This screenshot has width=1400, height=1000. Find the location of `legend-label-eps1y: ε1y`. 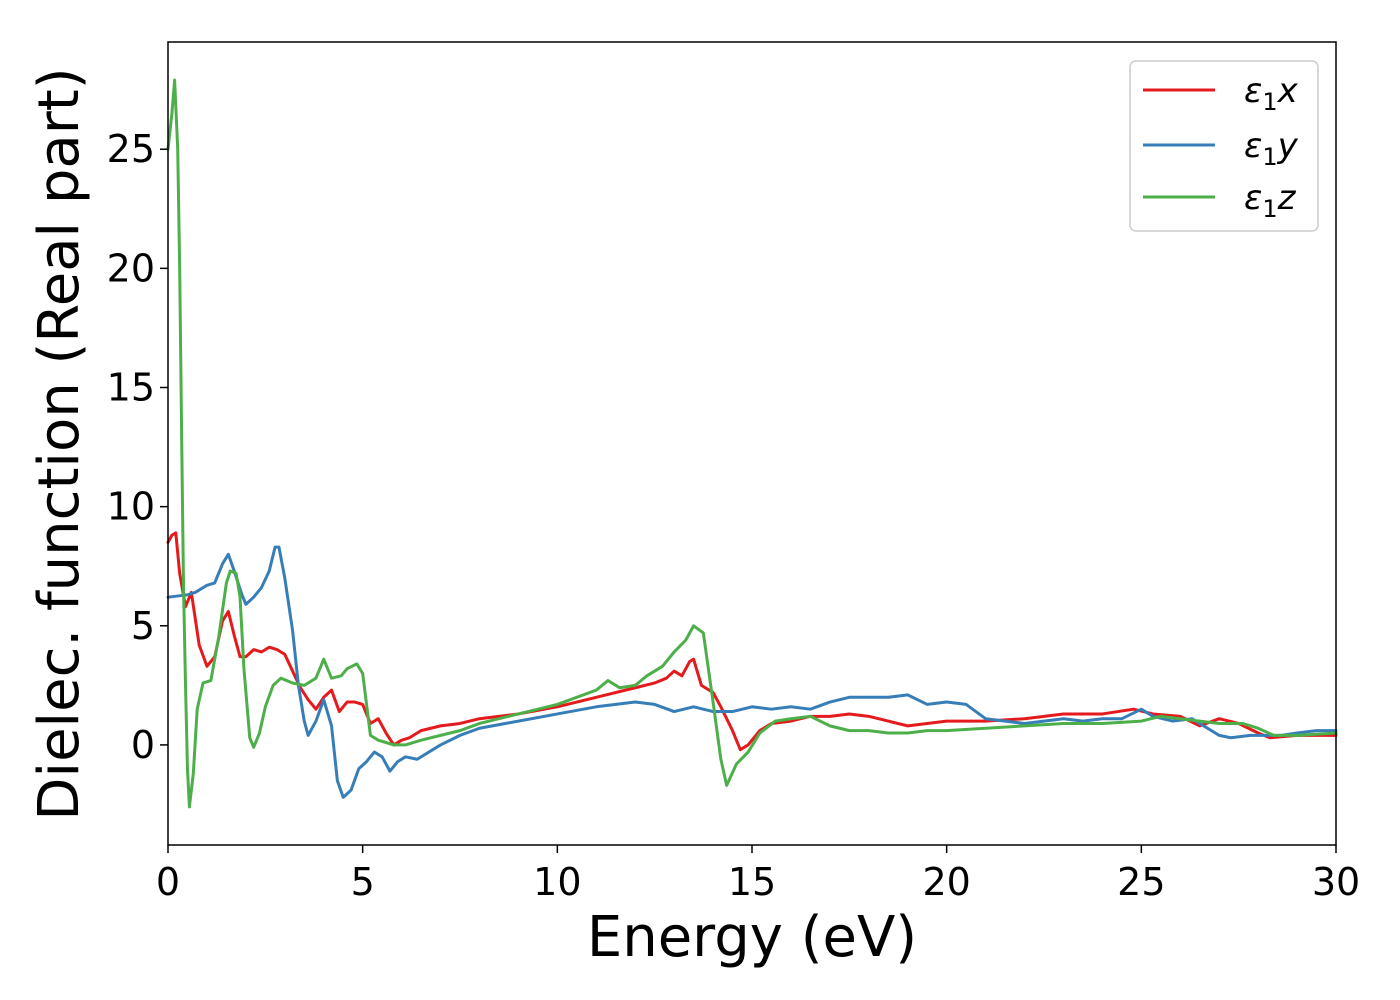

legend-label-eps1y: ε1y is located at coordinates (1271, 148).